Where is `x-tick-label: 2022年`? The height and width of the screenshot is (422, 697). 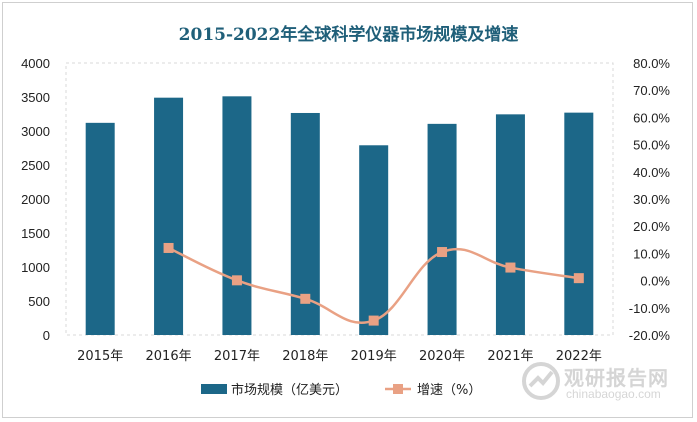
x-tick-label: 2022年 is located at coordinates (579, 356).